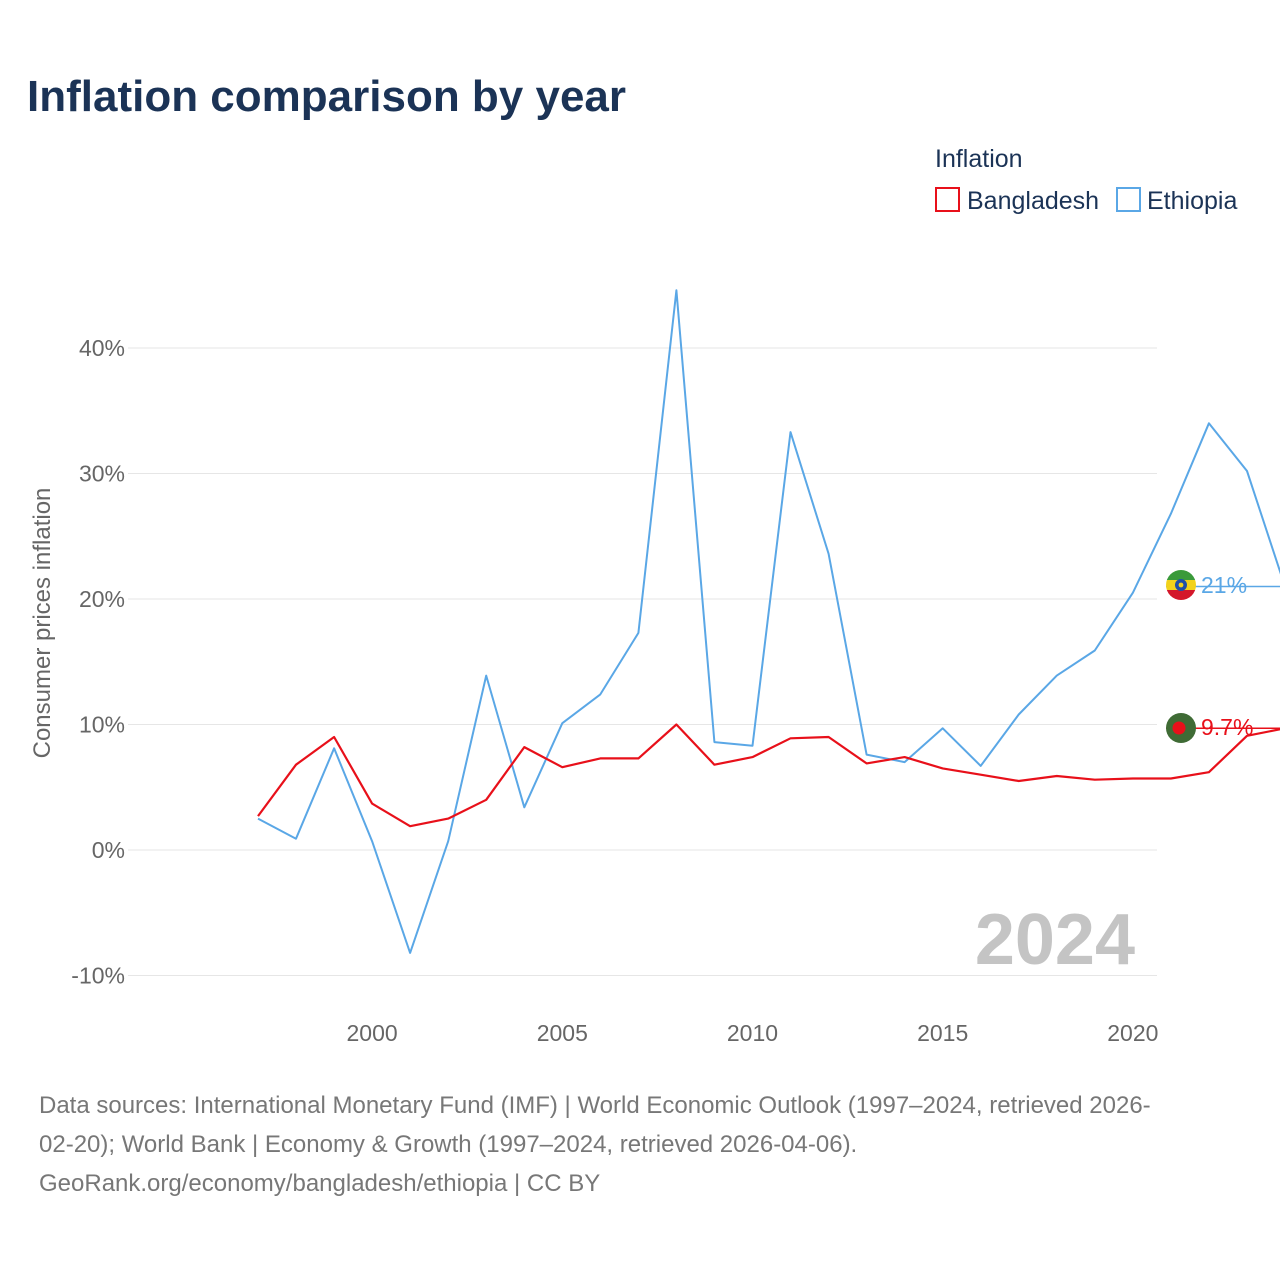 This screenshot has width=1280, height=1280. I want to click on series-line-bangladesh, so click(768, 775).